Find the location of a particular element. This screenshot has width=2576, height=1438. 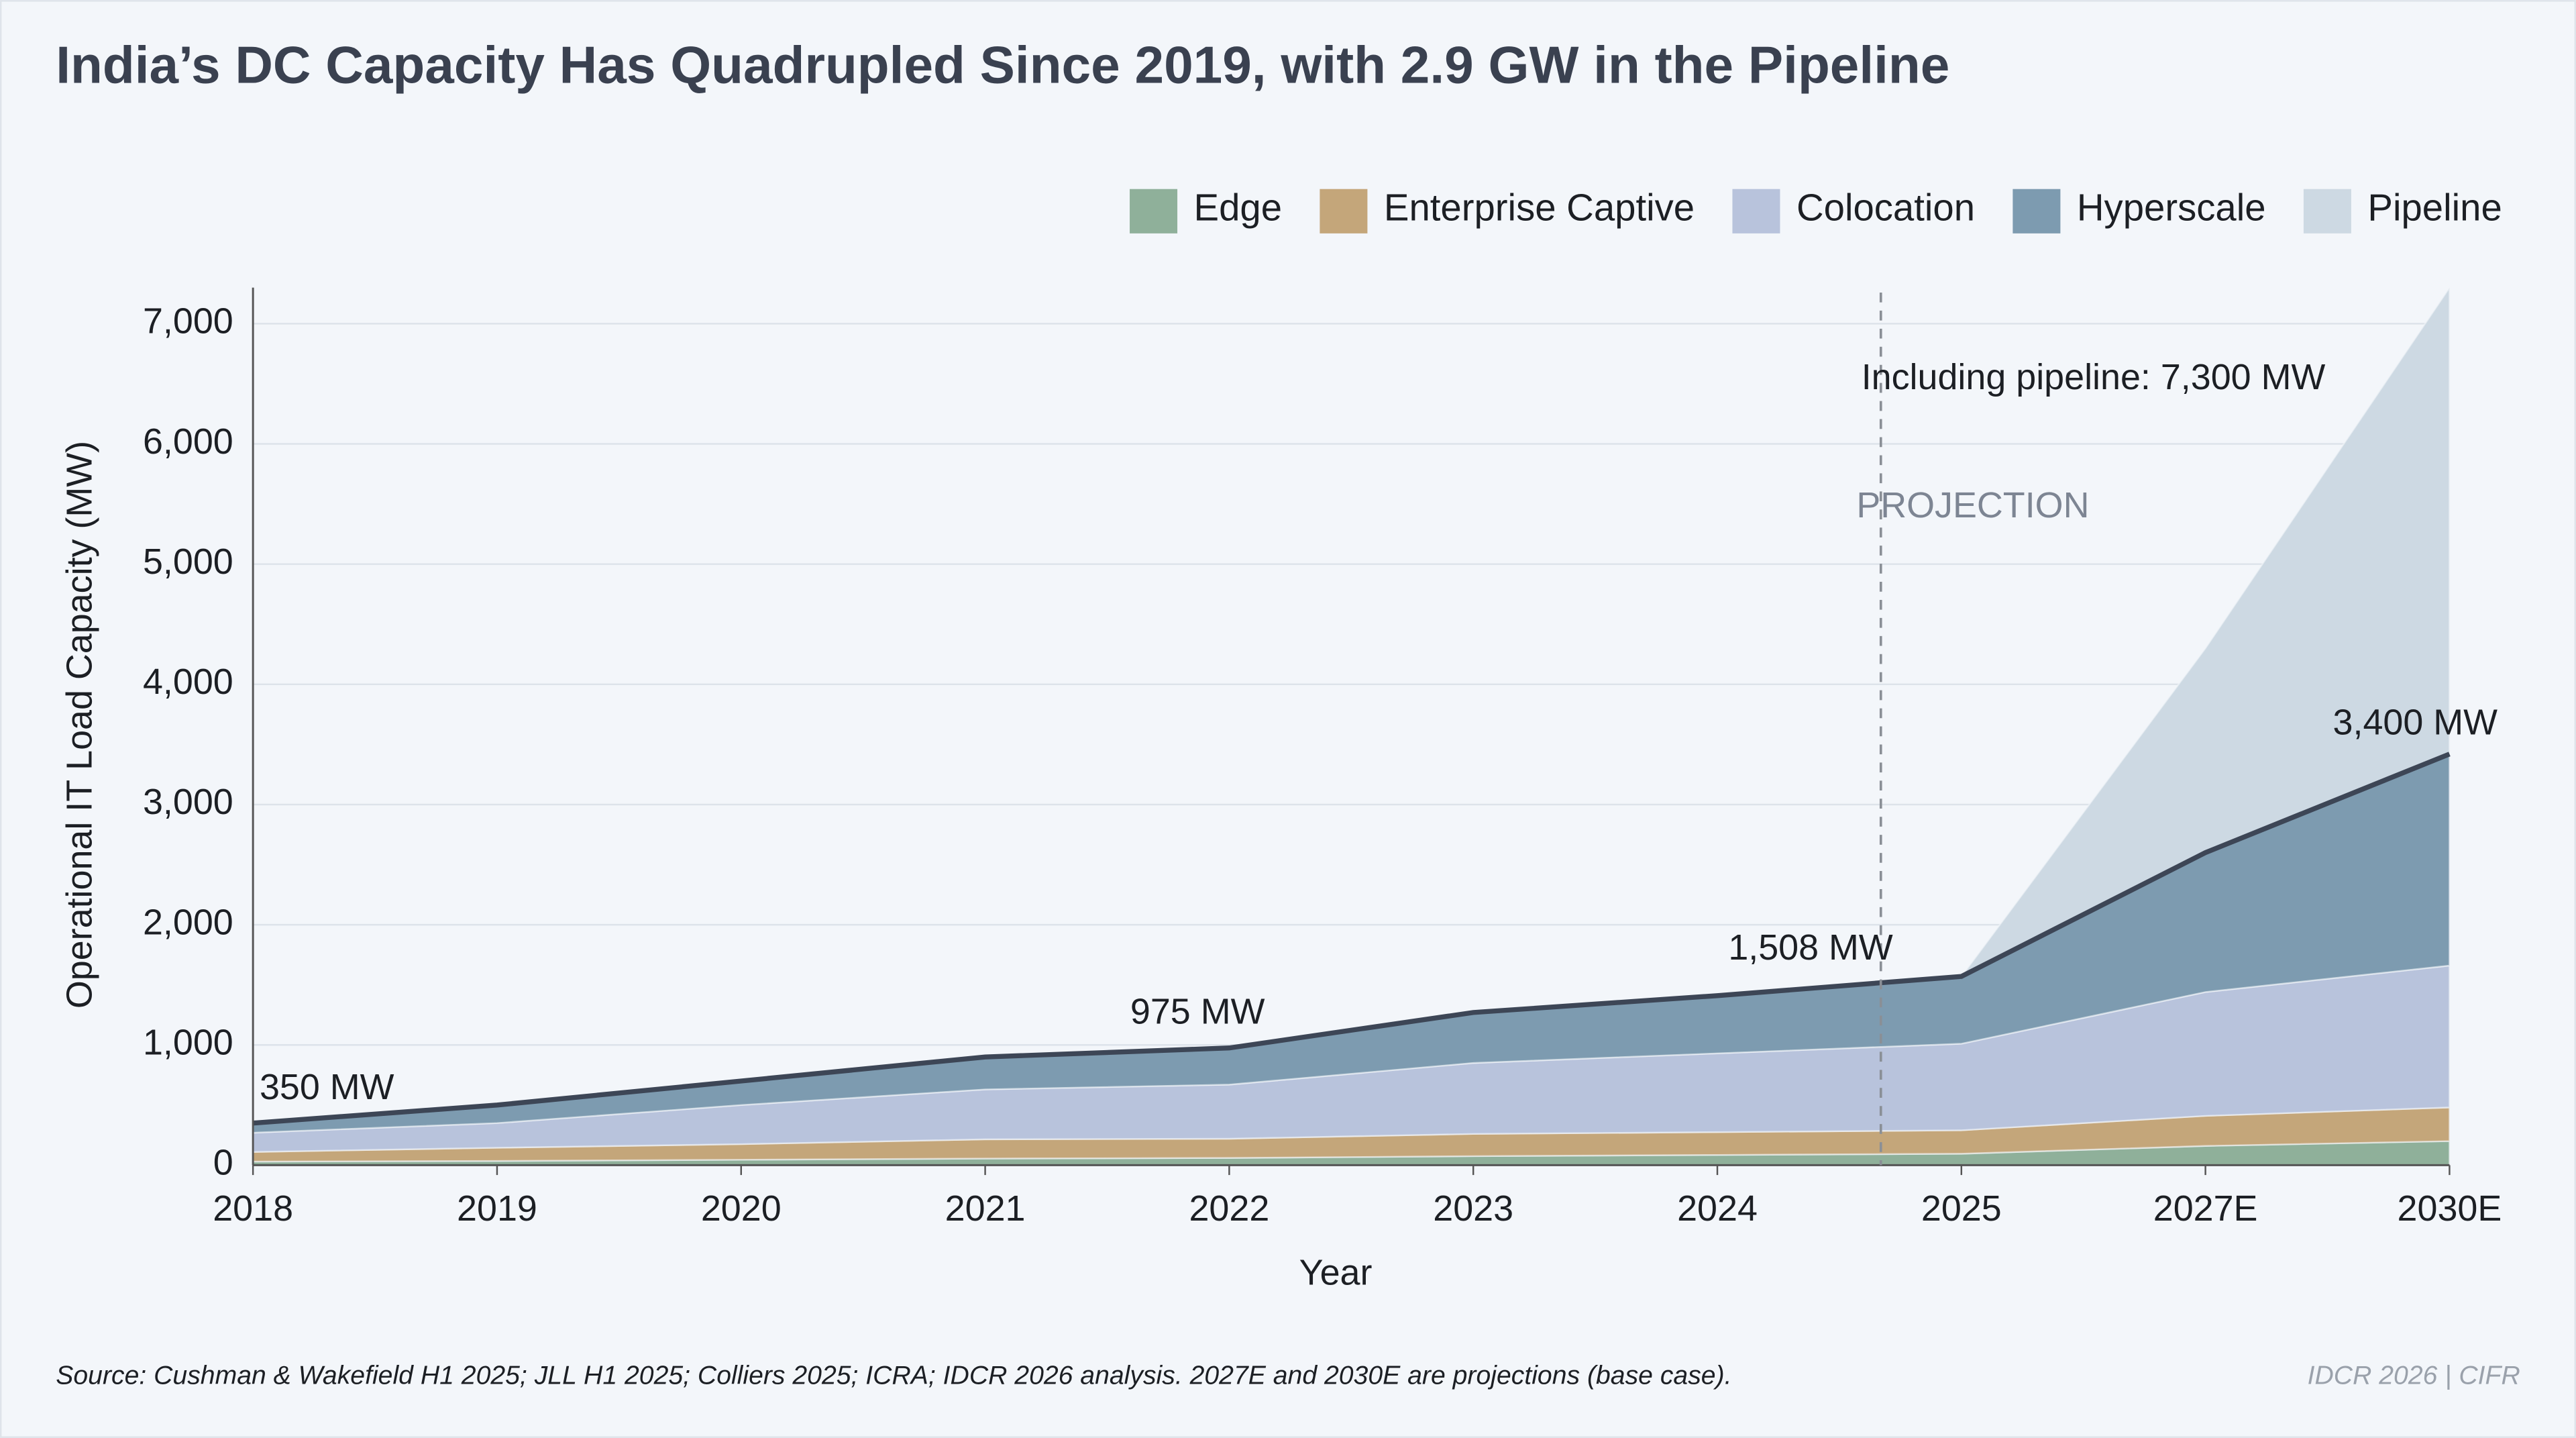

y-tick-label: 4,000 is located at coordinates (188, 682).